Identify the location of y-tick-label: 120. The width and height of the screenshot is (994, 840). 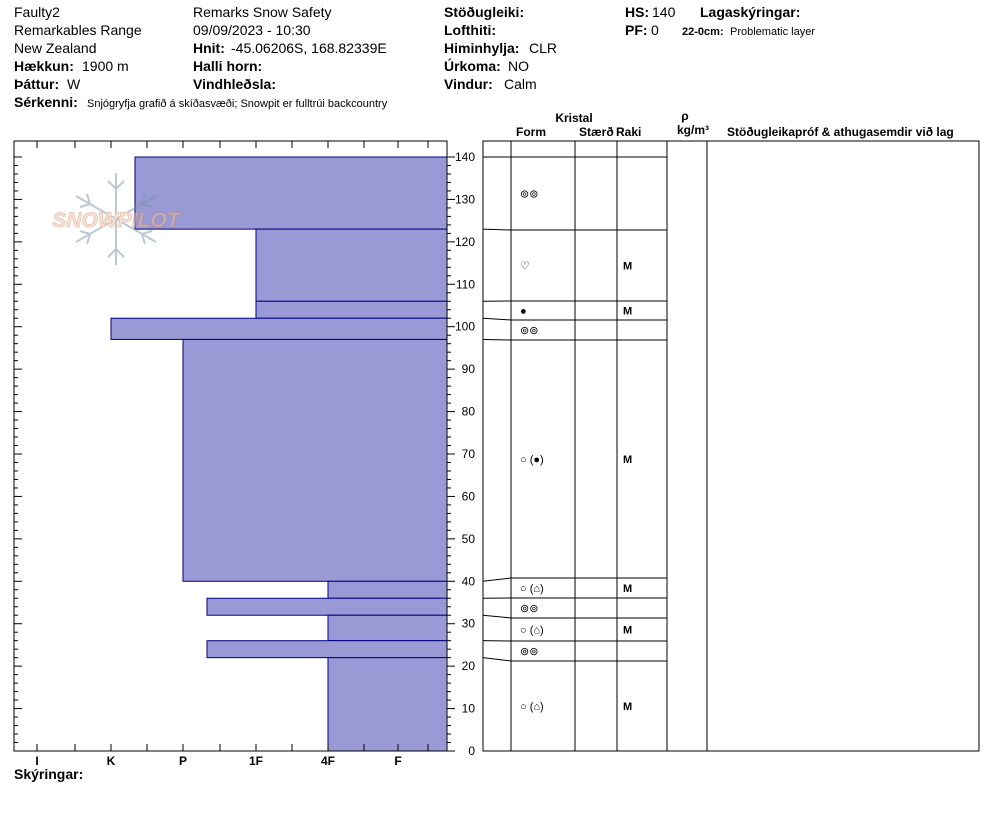
(465, 242).